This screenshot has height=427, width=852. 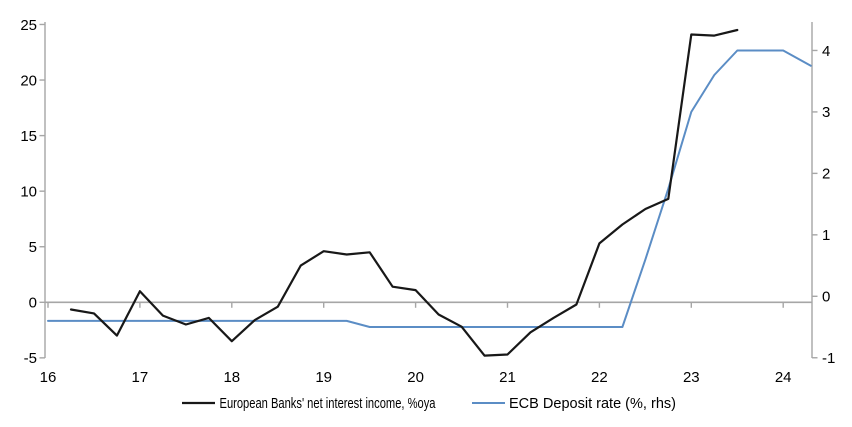 I want to click on left-axis-tick-label: 0, so click(x=33, y=303).